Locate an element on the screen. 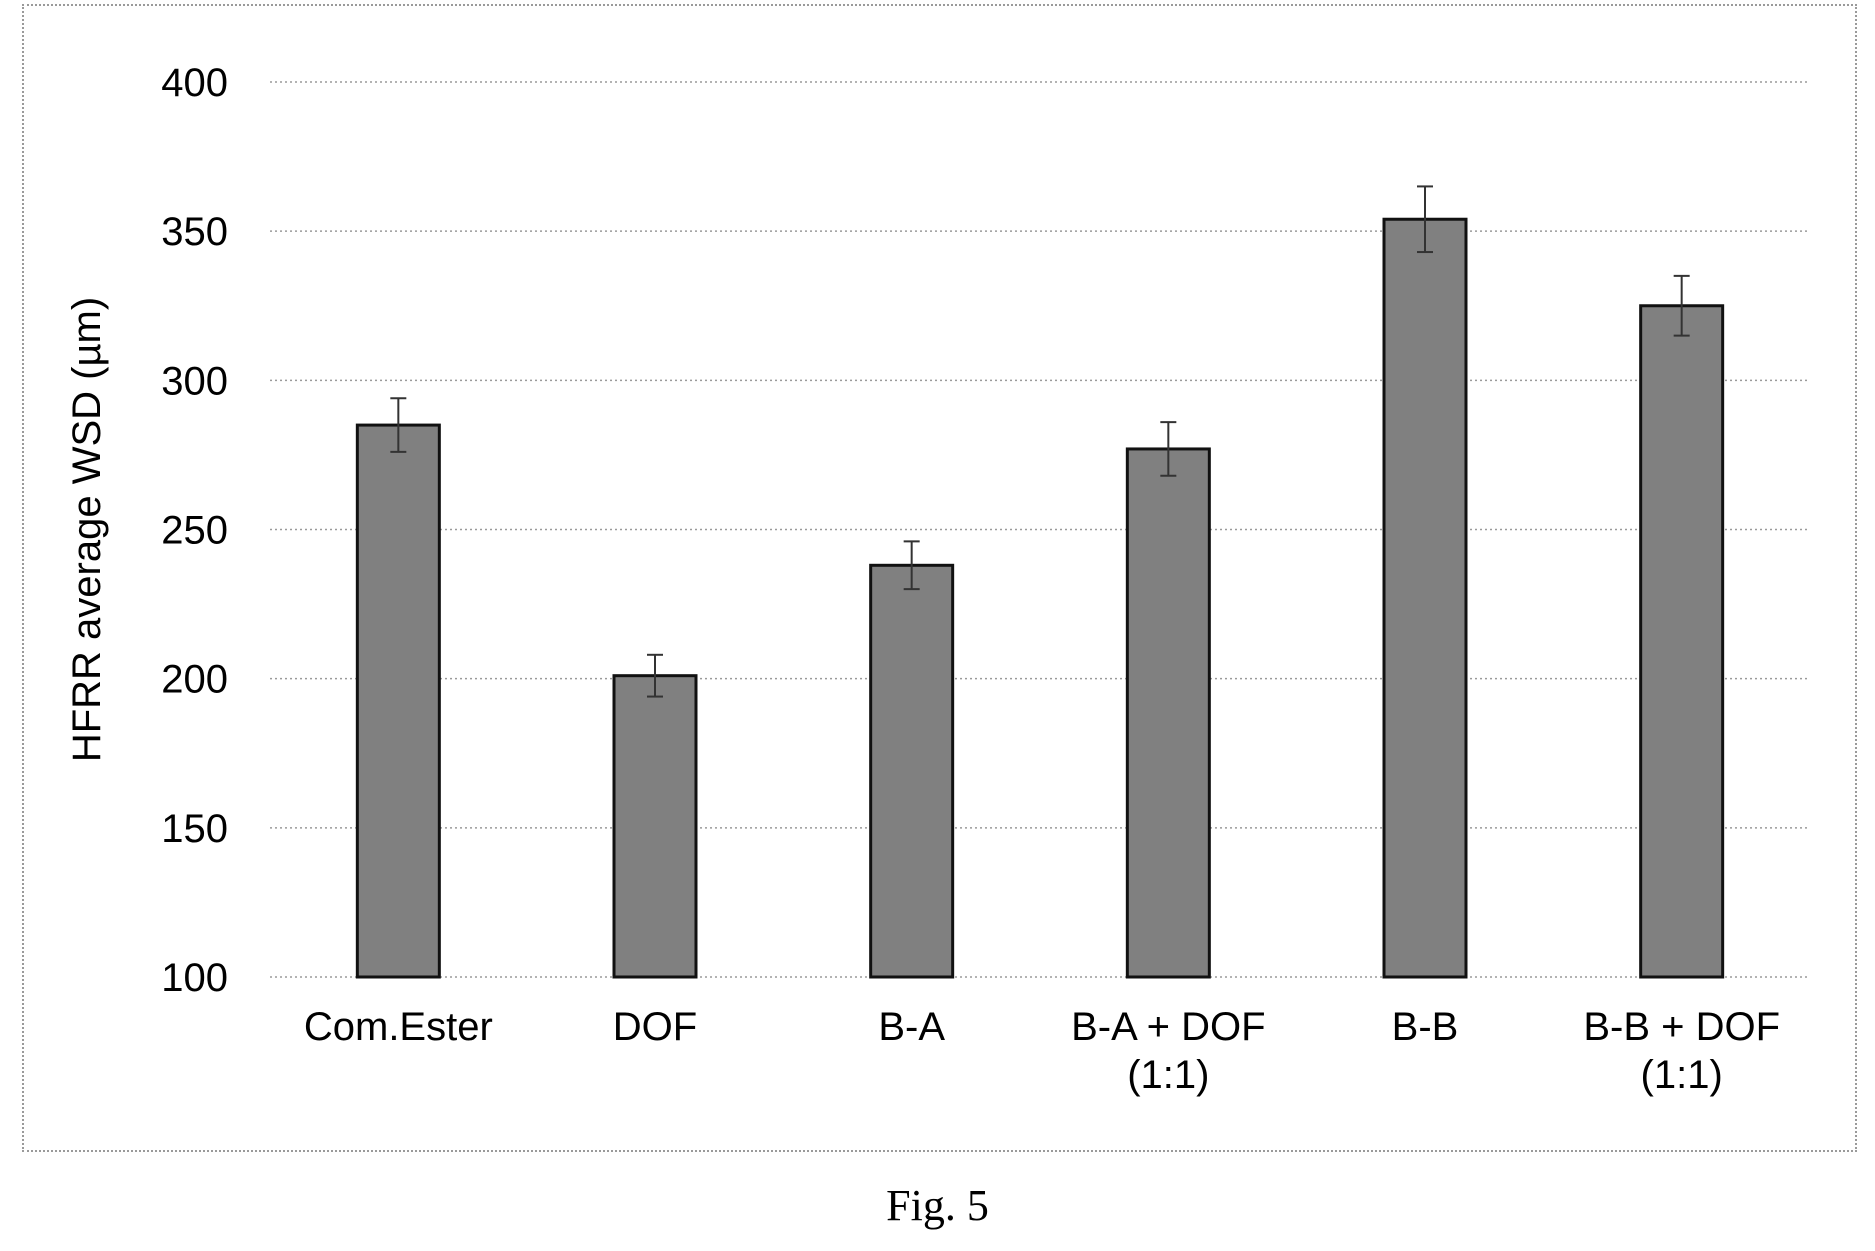 Image resolution: width=1875 pixels, height=1251 pixels. x-tick-label: B-B is located at coordinates (1425, 1027).